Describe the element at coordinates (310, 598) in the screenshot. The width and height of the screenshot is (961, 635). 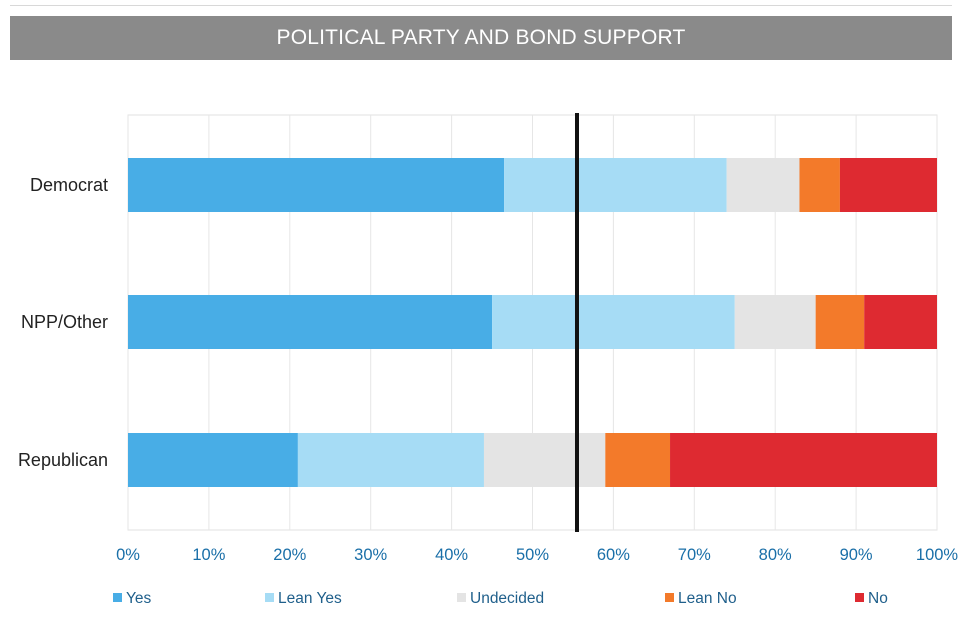
I see `legend-label: Lean Yes` at that location.